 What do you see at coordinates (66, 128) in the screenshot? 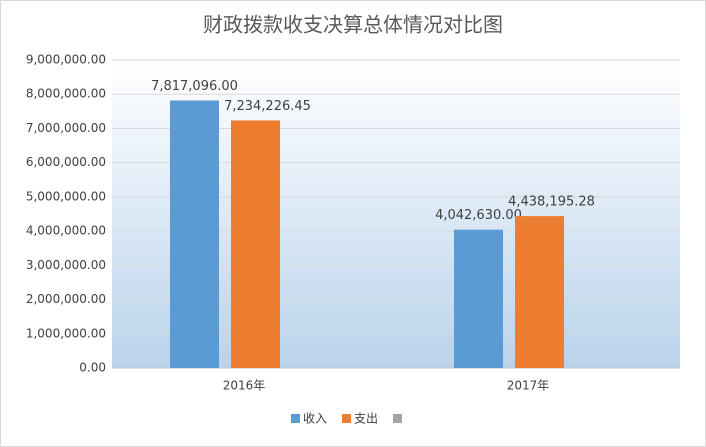
I see `y-tick-label: 7,000,000.00` at bounding box center [66, 128].